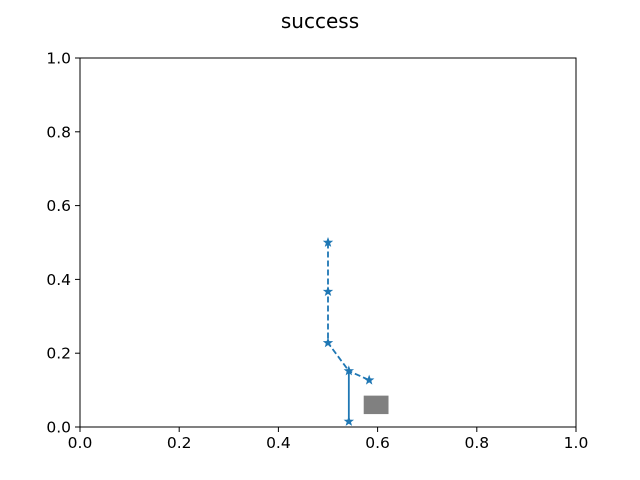 Image resolution: width=640 pixels, height=480 pixels. I want to click on x-tick-label: 0.4, so click(278, 443).